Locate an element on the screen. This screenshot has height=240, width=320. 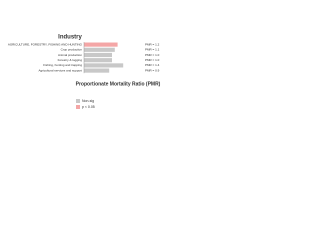
value-label: PMR = 1.1 is located at coordinates (152, 50).